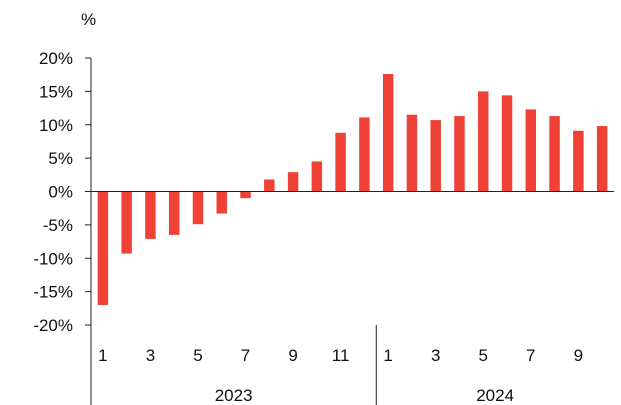 This screenshot has height=405, width=621. Describe the element at coordinates (56, 91) in the screenshot. I see `y-tick-label: 15%` at that location.